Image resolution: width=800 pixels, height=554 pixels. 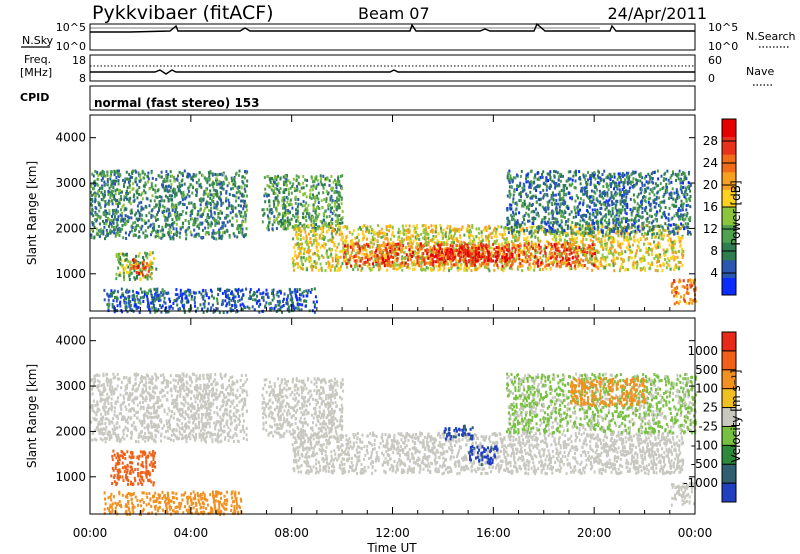 I want to click on freq-label-2: [MHz], so click(x=36, y=72).